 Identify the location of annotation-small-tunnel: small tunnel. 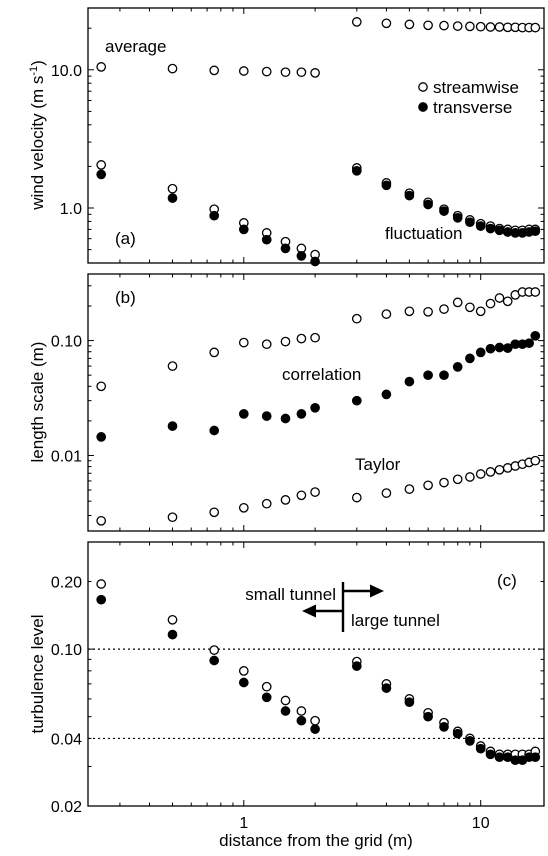
(290, 594).